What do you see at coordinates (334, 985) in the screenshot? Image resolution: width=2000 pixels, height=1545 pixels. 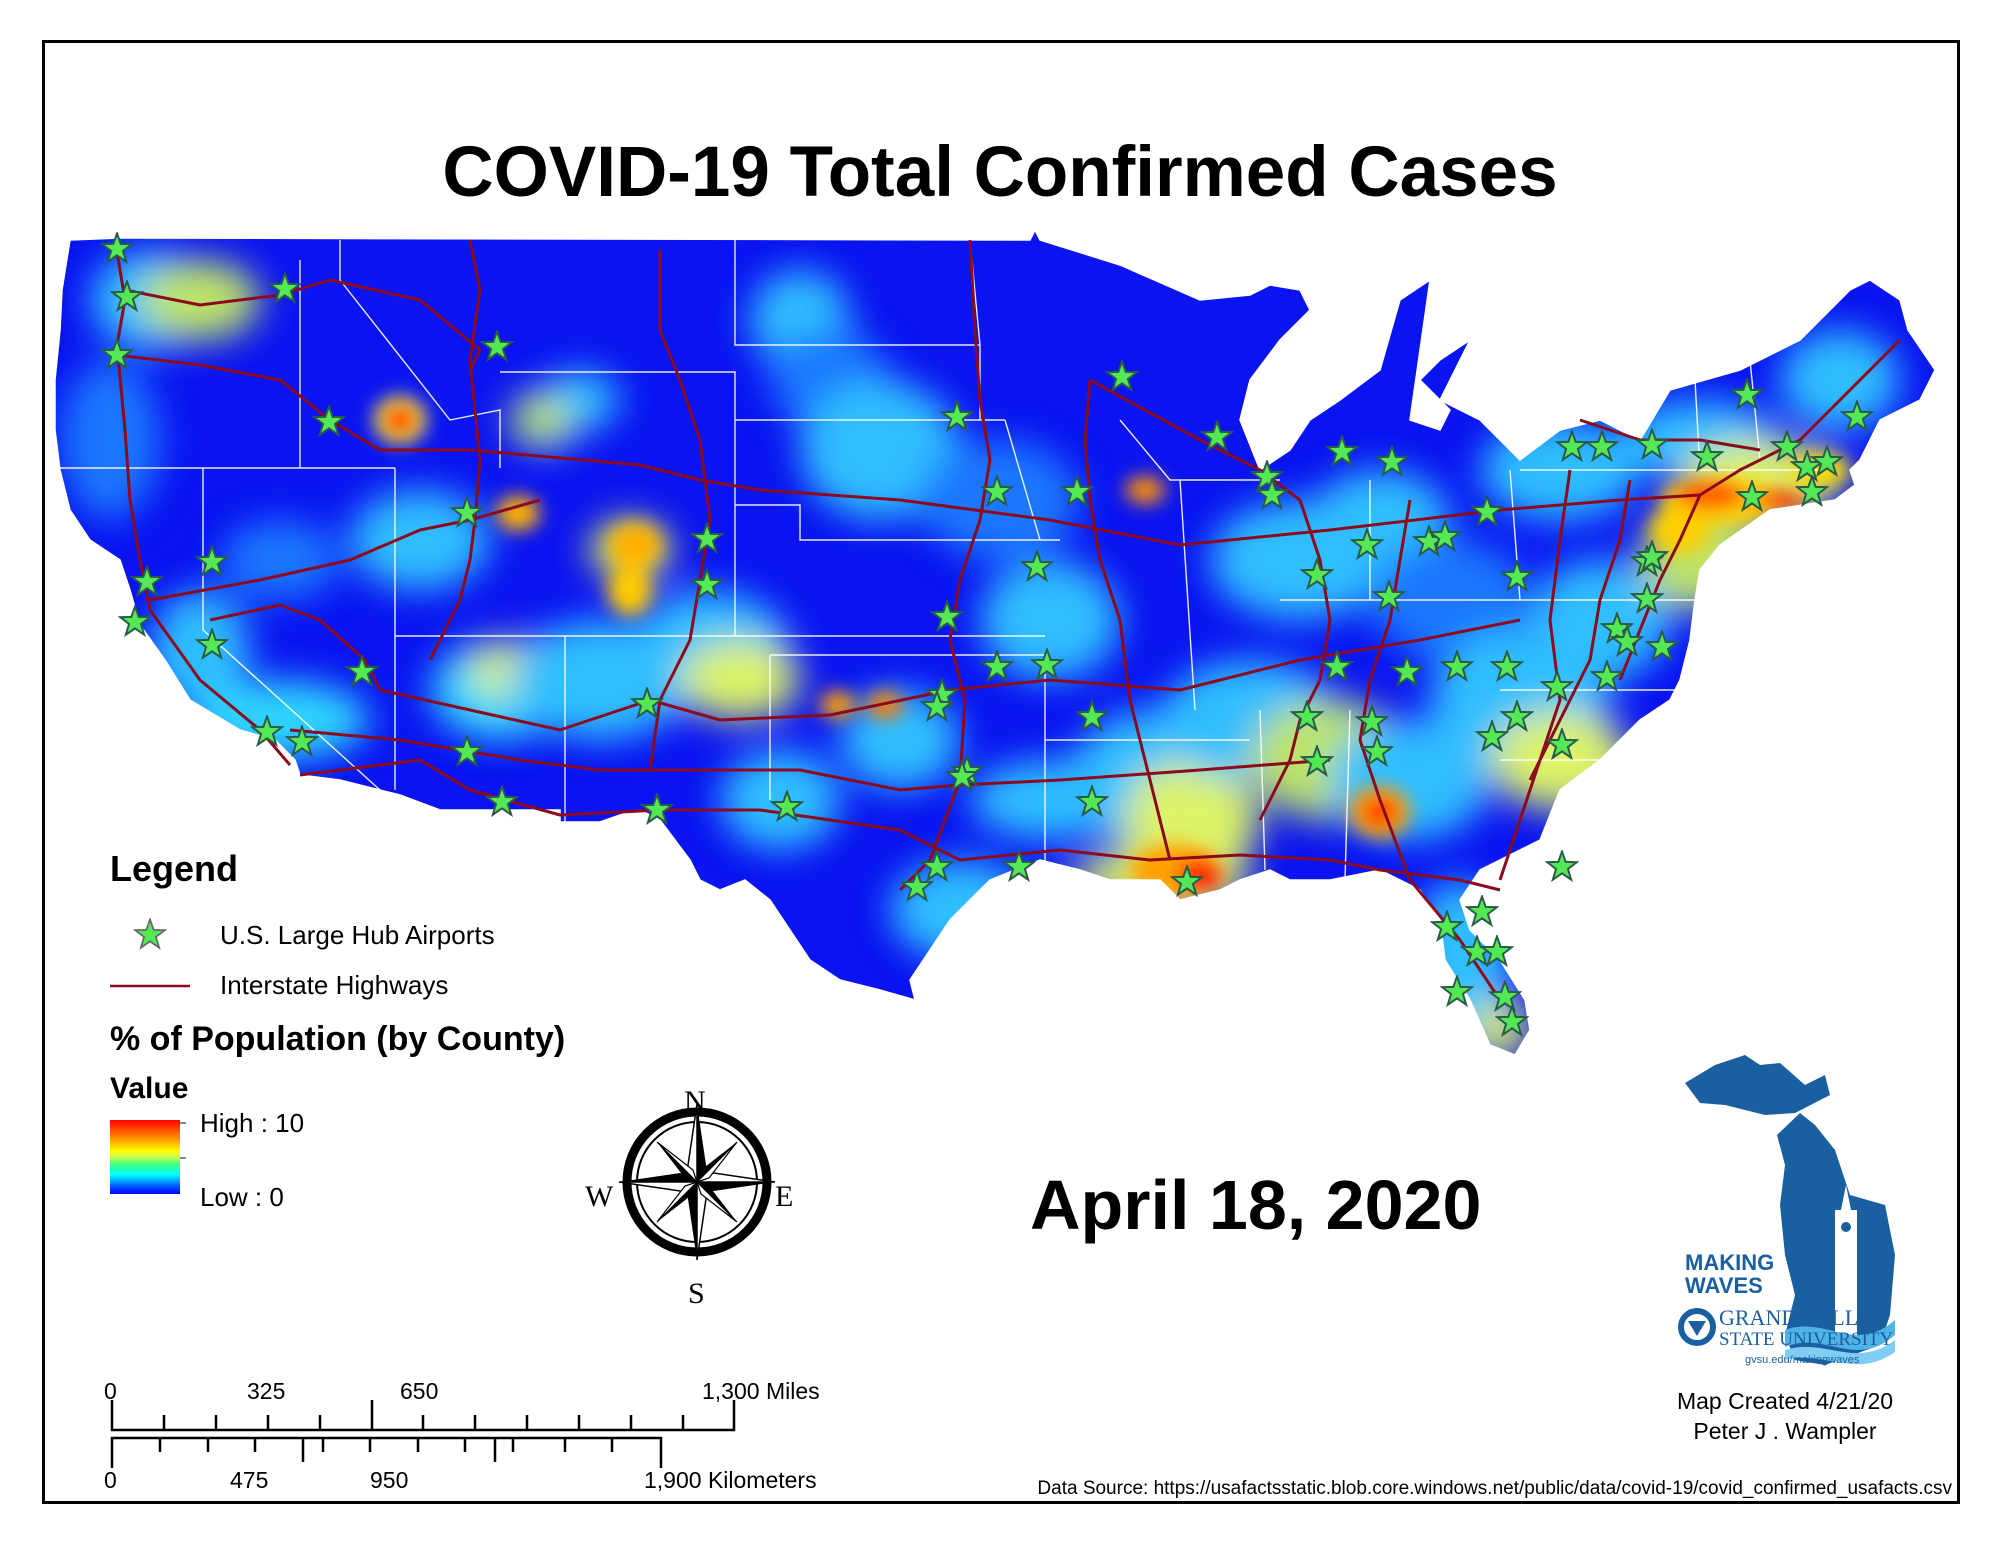 I see `legend-label: Interstate Highways` at bounding box center [334, 985].